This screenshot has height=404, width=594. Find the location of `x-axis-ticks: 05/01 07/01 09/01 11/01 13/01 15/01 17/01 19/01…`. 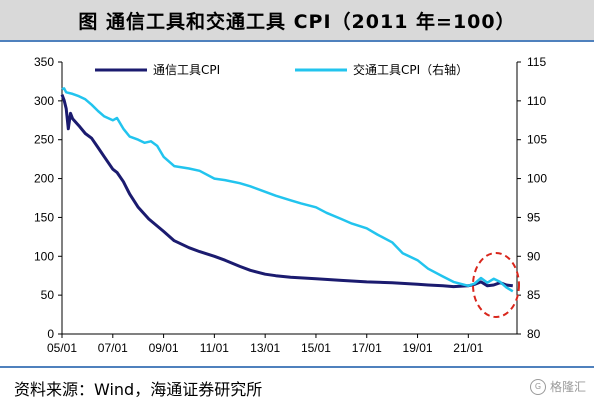

x-axis-ticks: 05/01 07/01 09/01 11/01 13/01 15/01 17/01 19/01… is located at coordinates (265, 344).